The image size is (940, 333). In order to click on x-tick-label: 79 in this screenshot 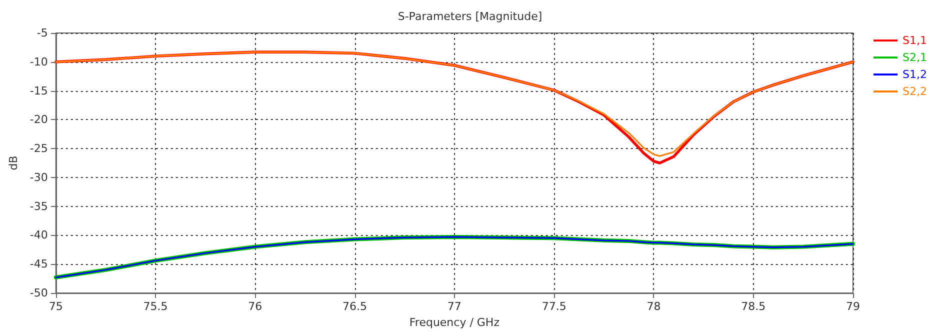, I will do `click(853, 306)`.